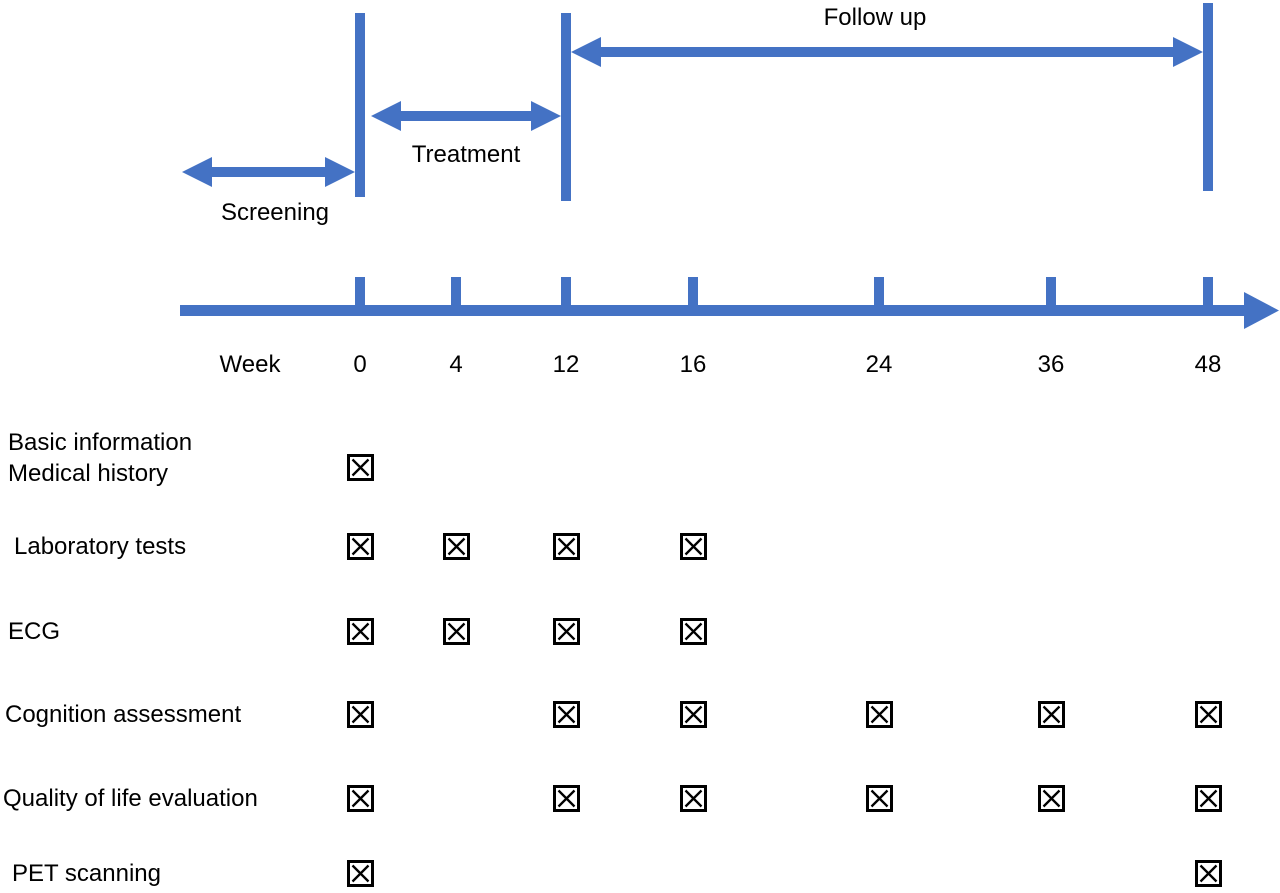  Describe the element at coordinates (360, 105) in the screenshot. I see `week0-milestone-bar` at that location.